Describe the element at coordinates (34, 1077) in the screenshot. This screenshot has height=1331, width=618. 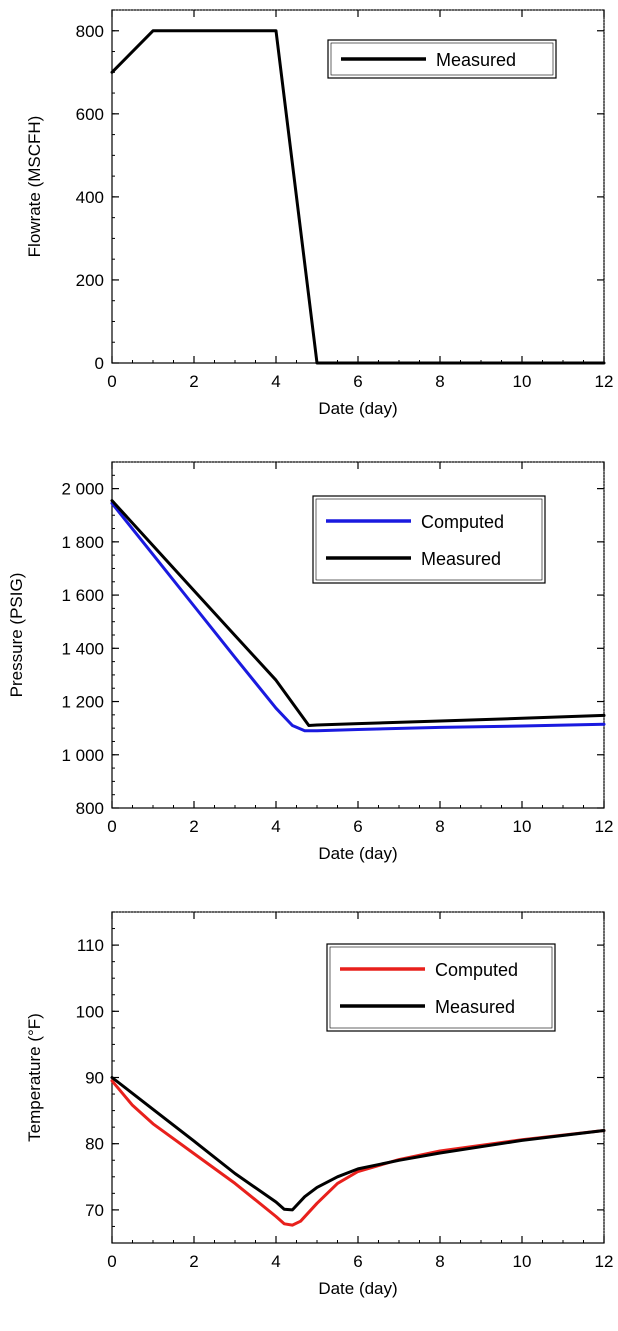
I see `y-axis-title: Temperature (°F)` at that location.